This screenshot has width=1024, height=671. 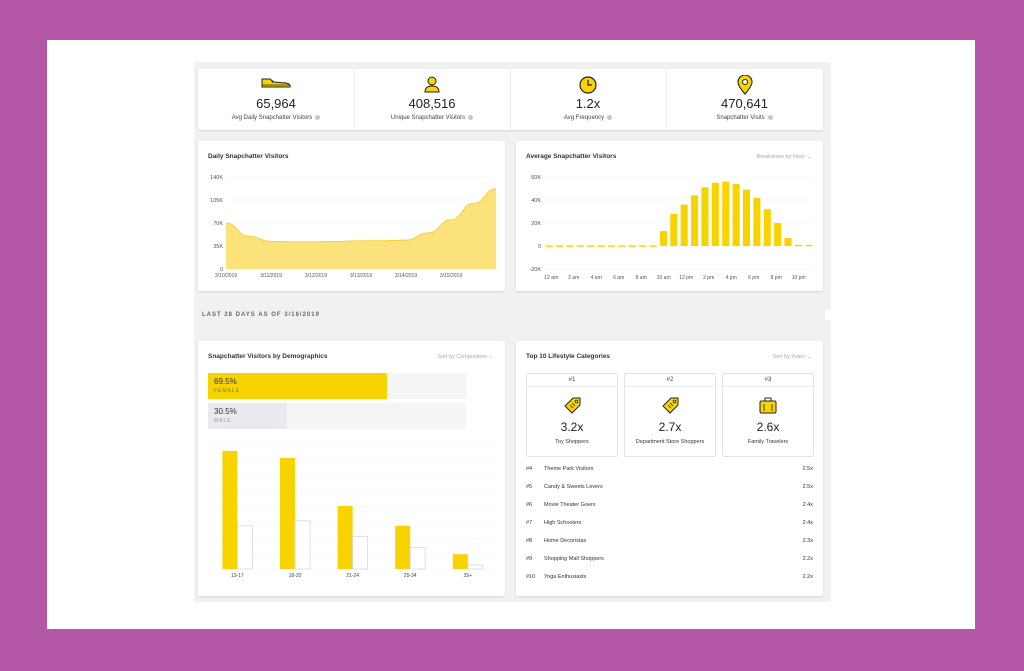 I want to click on x-tick-label: 25-34, so click(x=410, y=576).